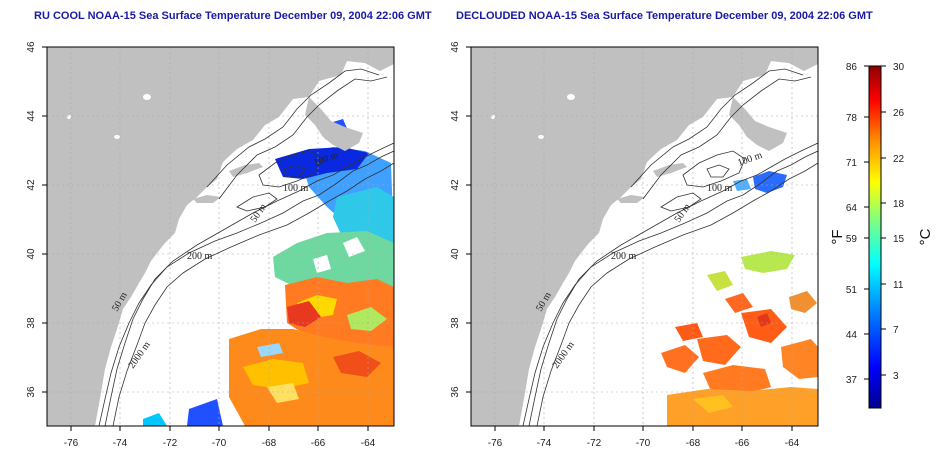  What do you see at coordinates (31, 392) in the screenshot?
I see `left-lat-tick: 36` at bounding box center [31, 392].